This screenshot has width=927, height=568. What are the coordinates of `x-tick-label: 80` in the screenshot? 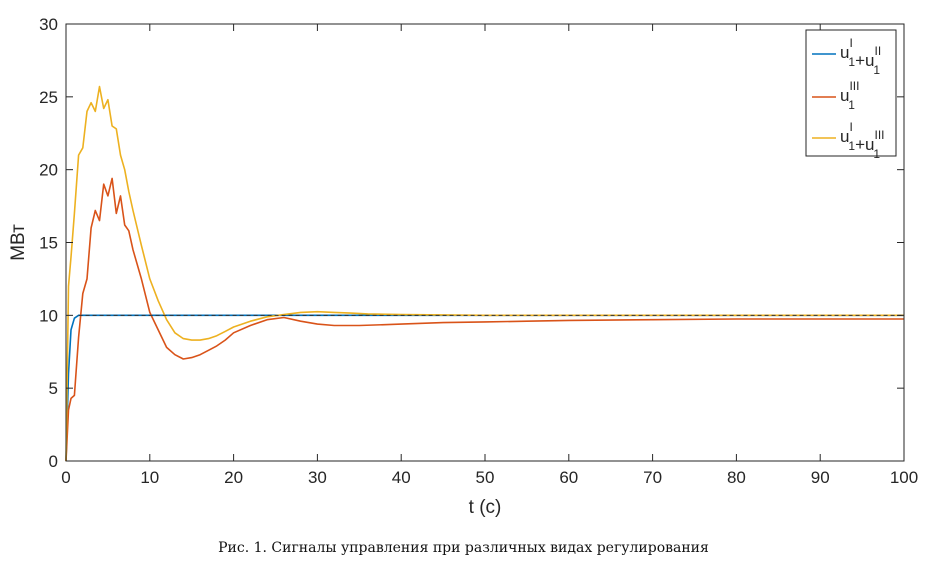 It's located at (736, 477).